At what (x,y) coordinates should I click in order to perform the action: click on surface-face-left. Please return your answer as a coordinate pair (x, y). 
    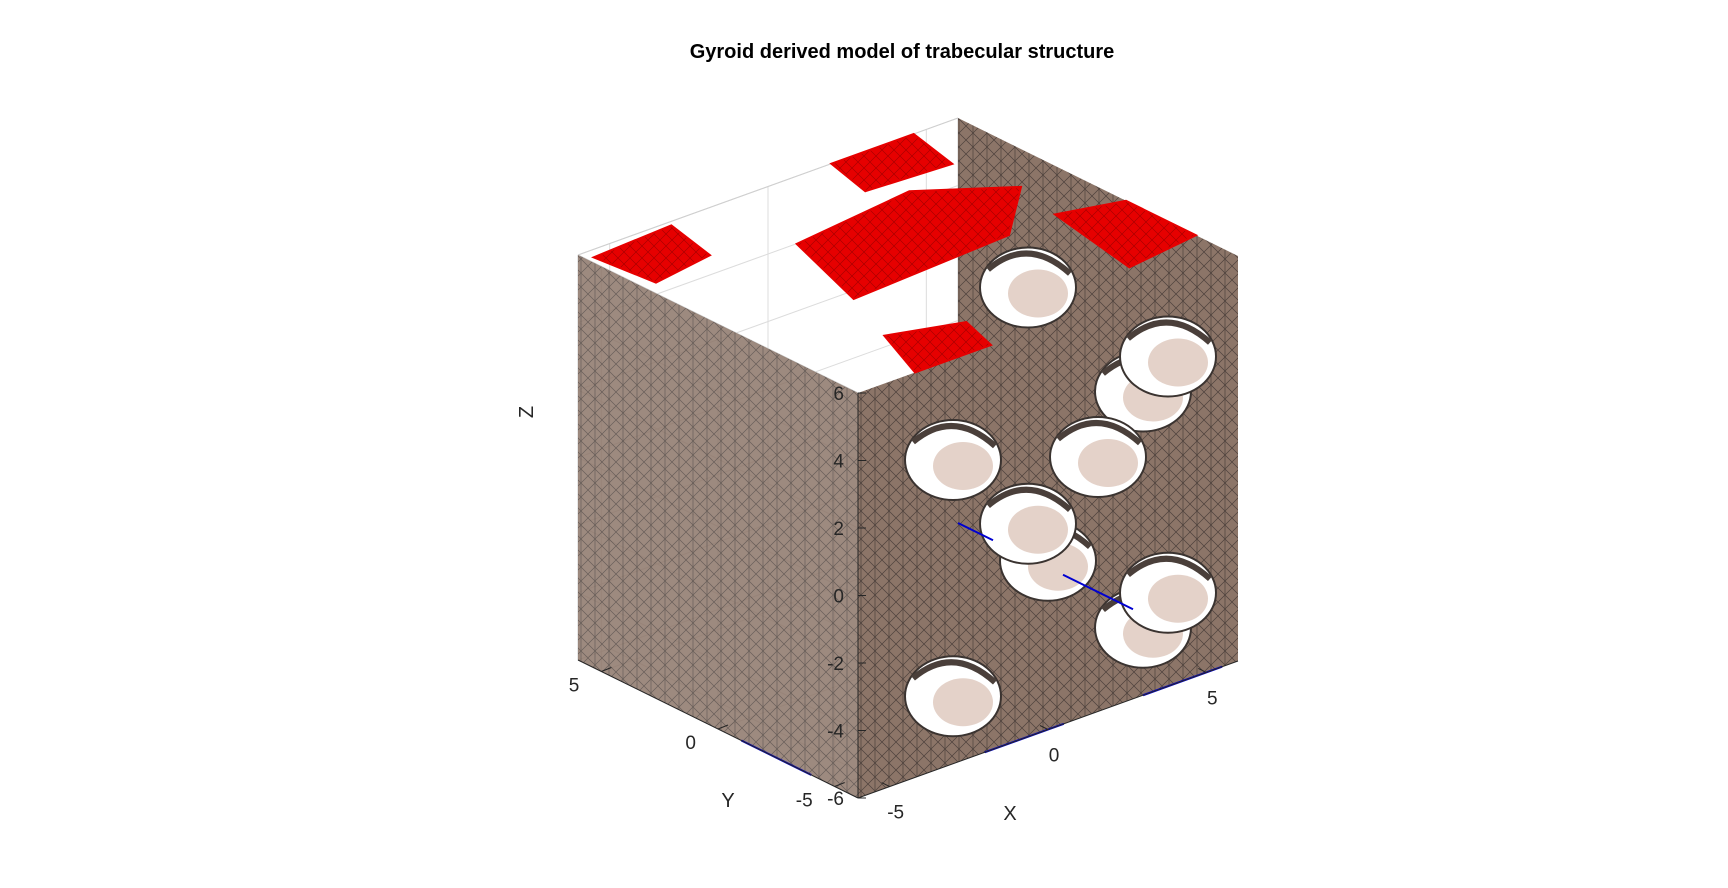
    Looking at the image, I should click on (718, 526).